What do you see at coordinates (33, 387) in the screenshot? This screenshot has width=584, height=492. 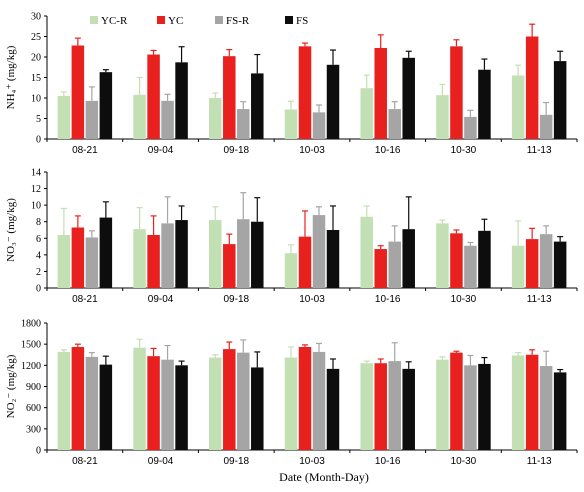 I see `y-tick-label: 900` at bounding box center [33, 387].